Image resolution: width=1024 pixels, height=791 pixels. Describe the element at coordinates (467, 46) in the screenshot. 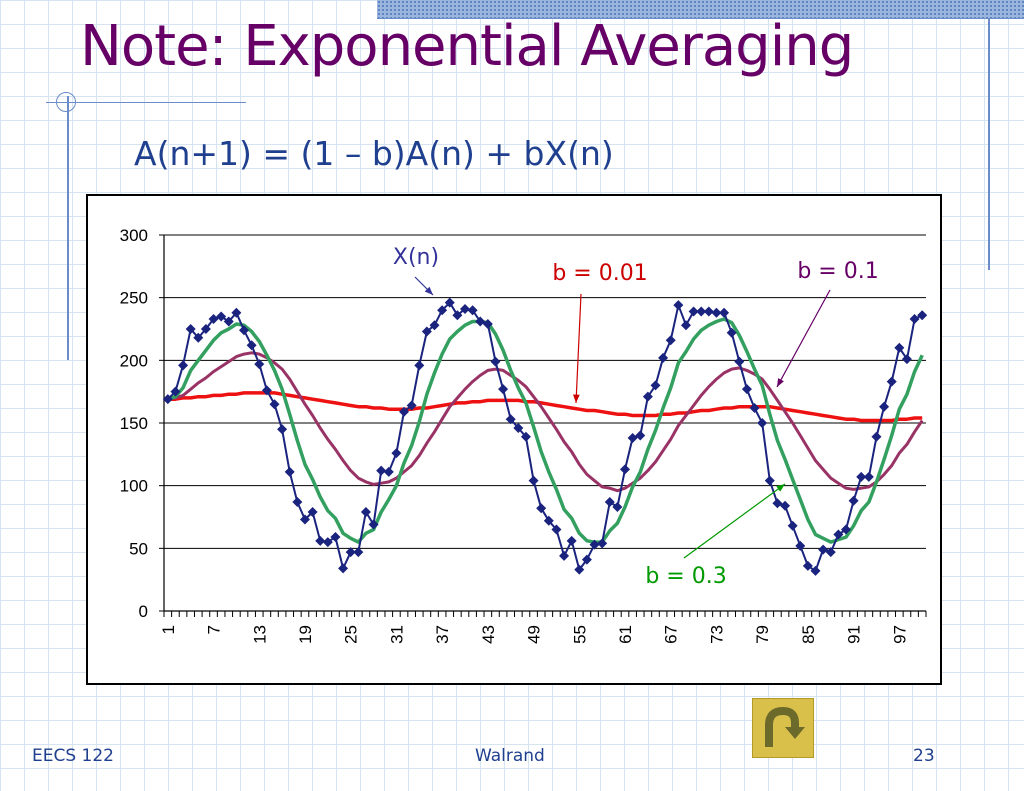

I see `slide-title: Note: Exponential Averaging` at that location.